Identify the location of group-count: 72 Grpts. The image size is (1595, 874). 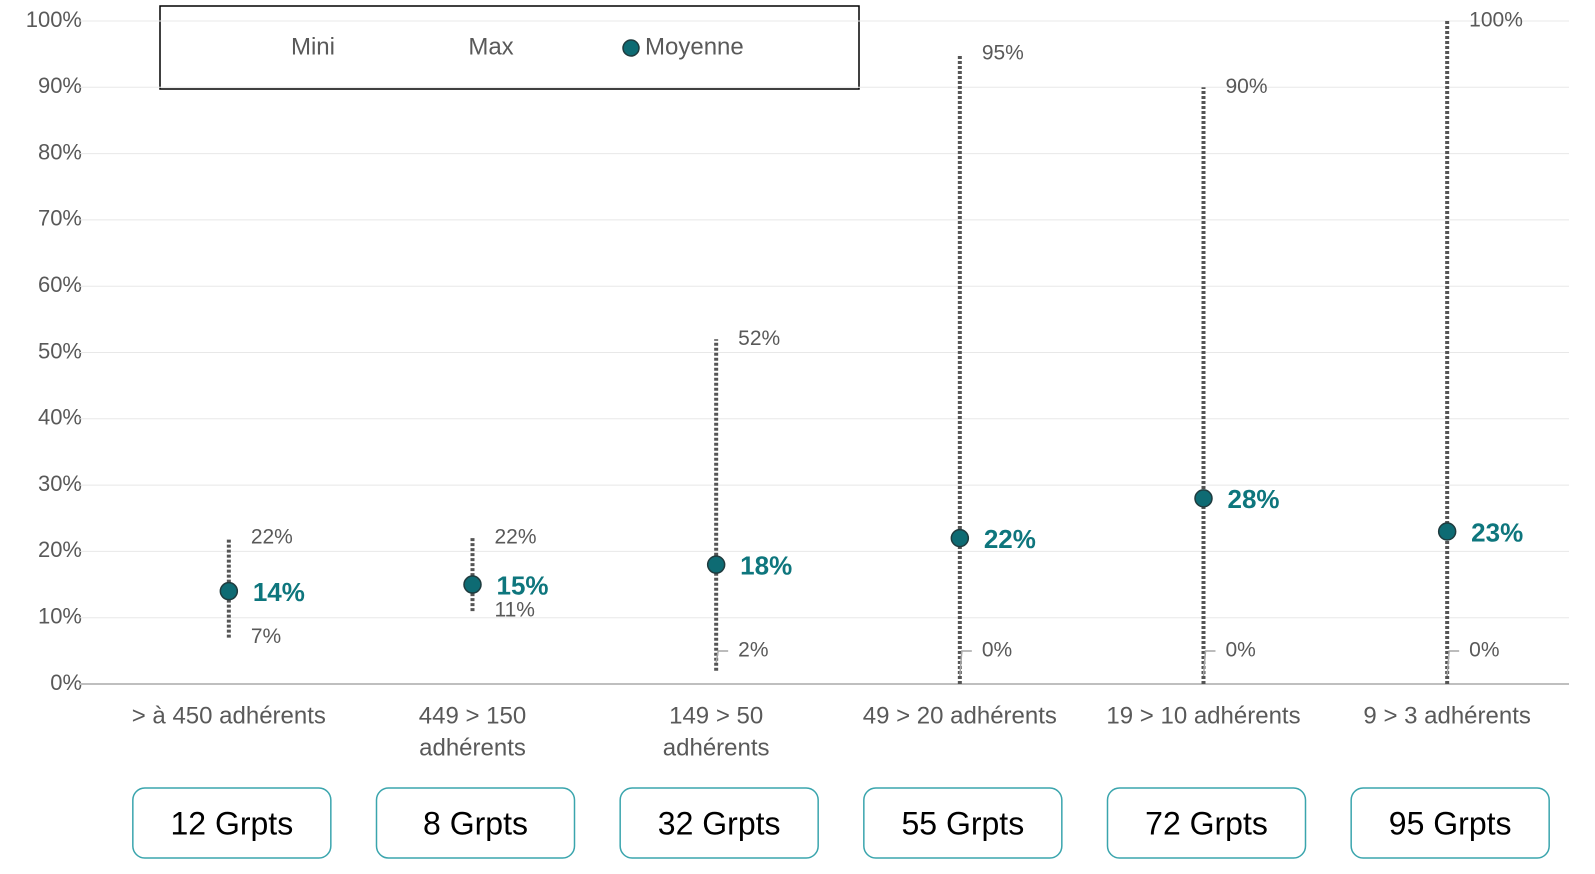
(1206, 823).